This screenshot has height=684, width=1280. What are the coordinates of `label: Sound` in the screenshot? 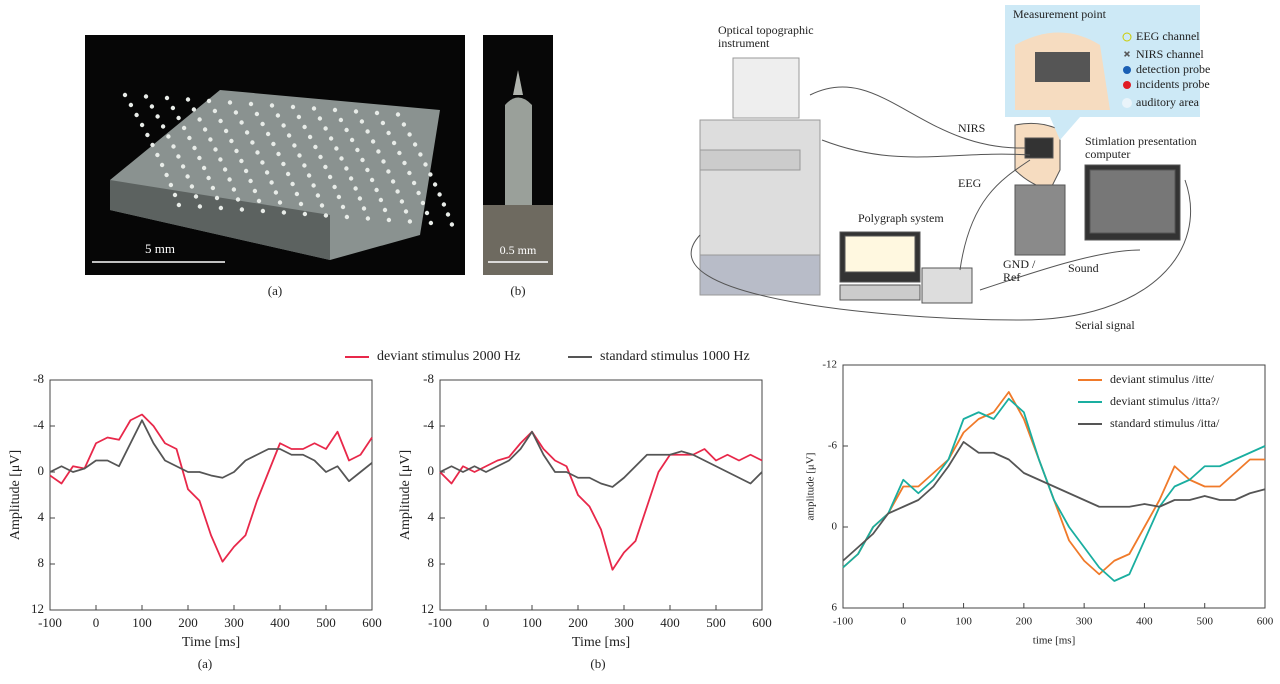 It's located at (1083, 268).